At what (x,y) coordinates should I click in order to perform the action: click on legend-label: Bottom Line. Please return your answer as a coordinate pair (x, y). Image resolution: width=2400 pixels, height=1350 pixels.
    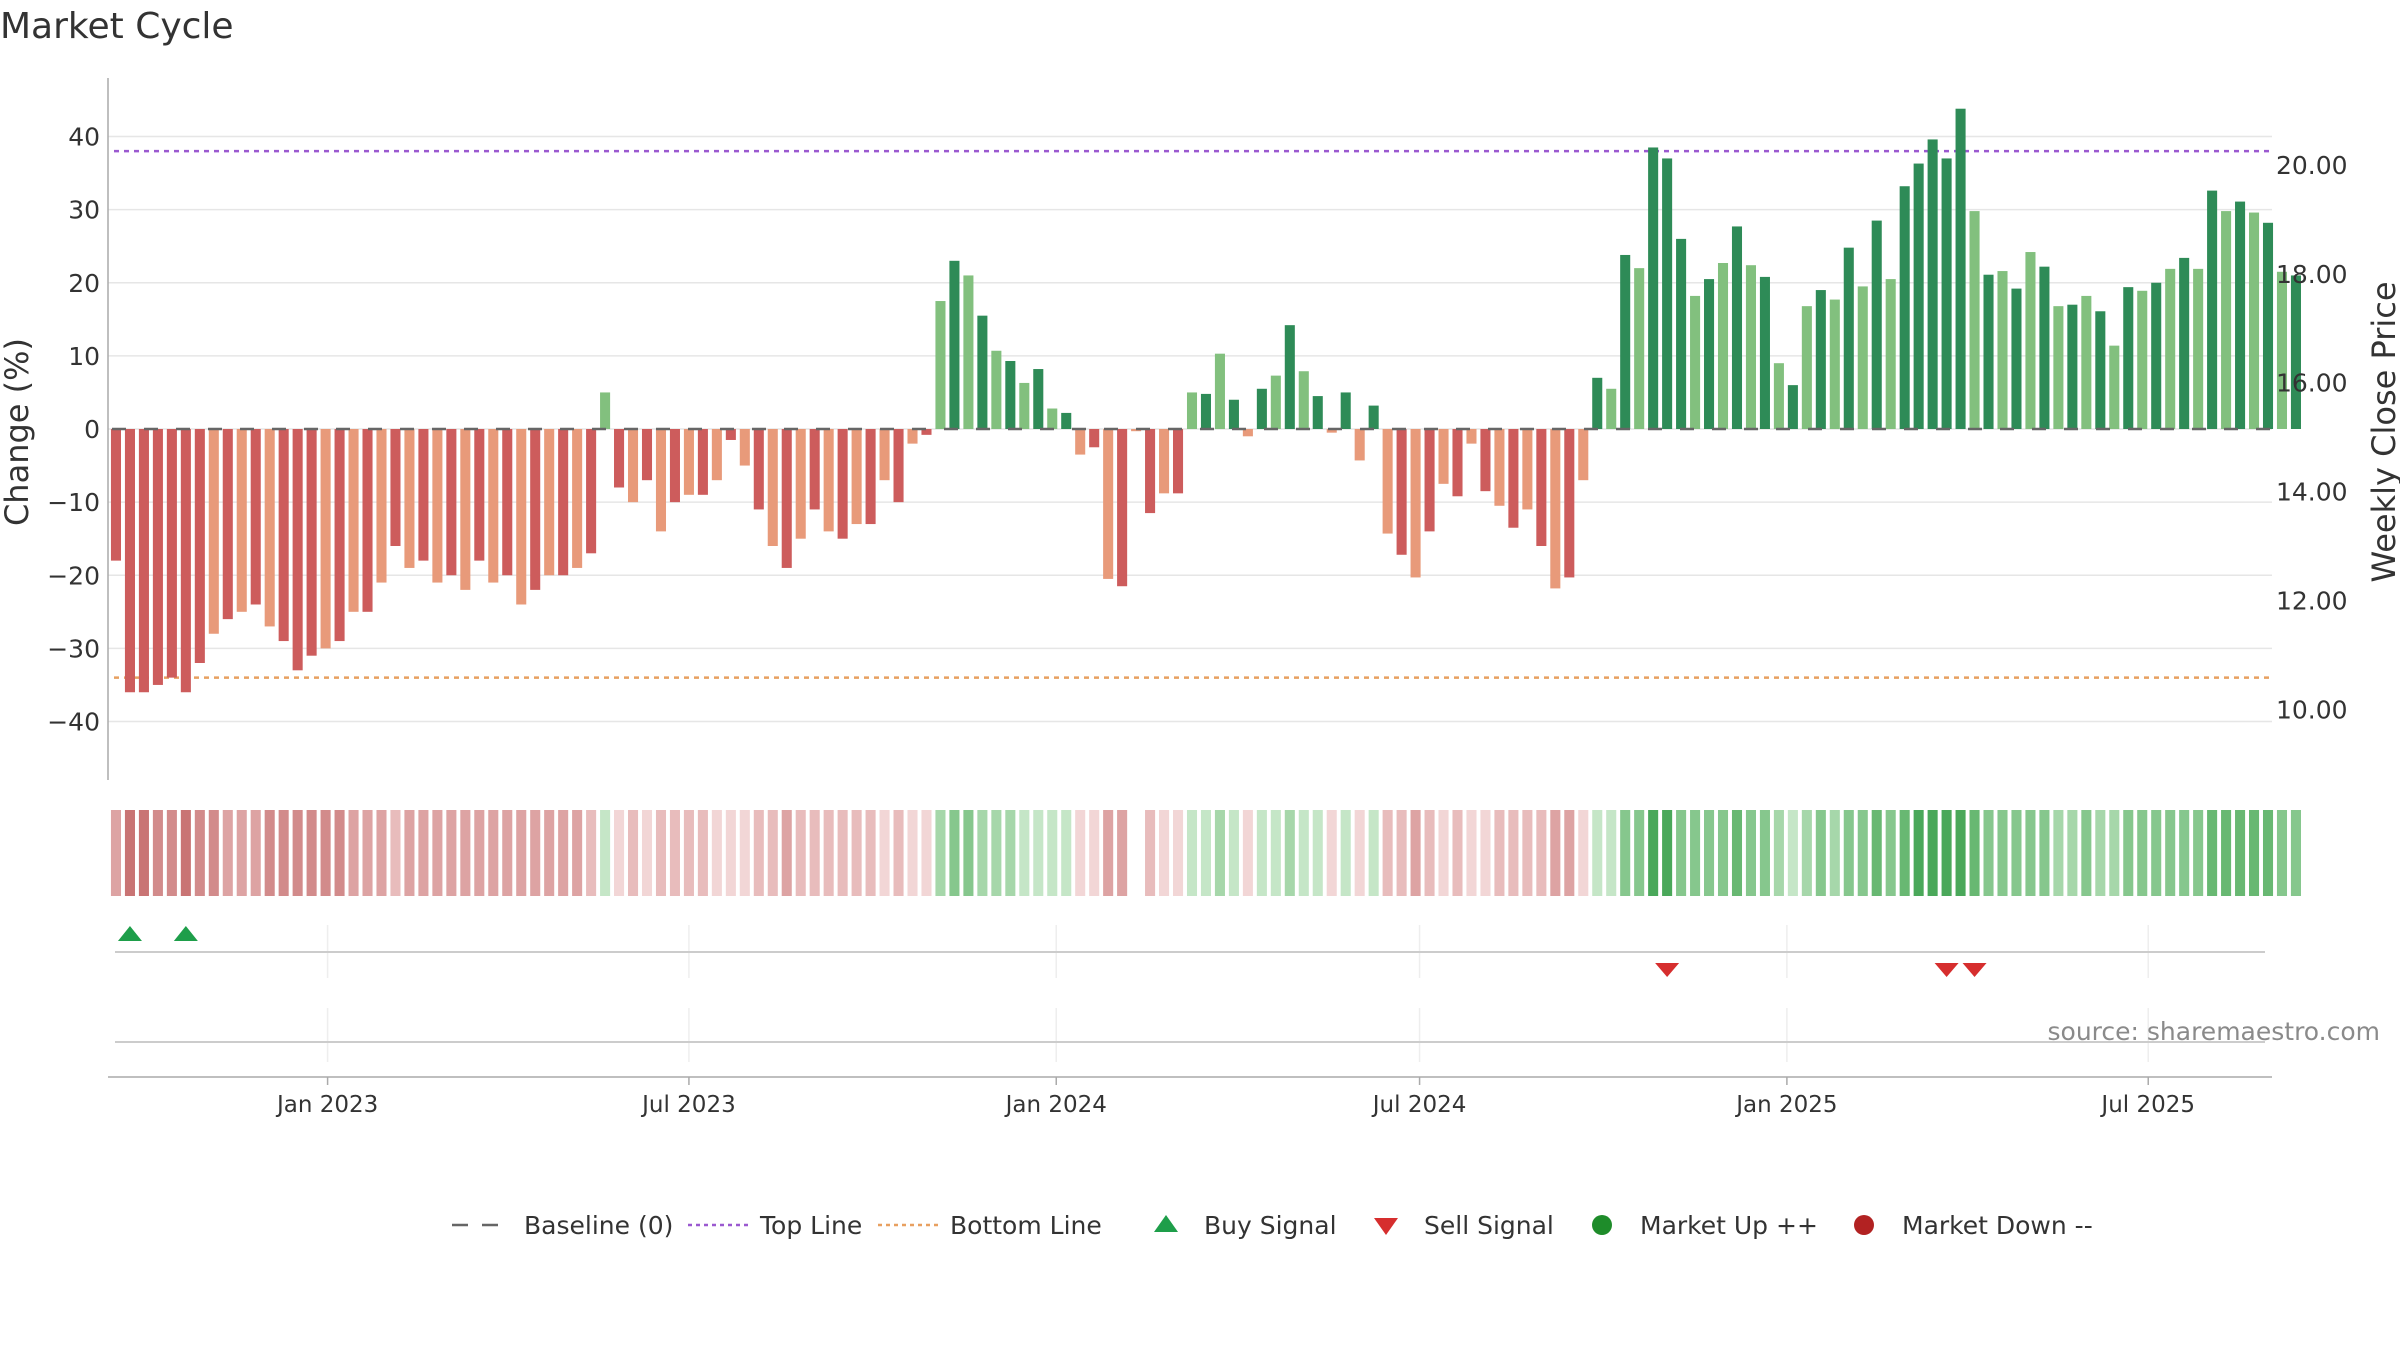
    Looking at the image, I should click on (1026, 1225).